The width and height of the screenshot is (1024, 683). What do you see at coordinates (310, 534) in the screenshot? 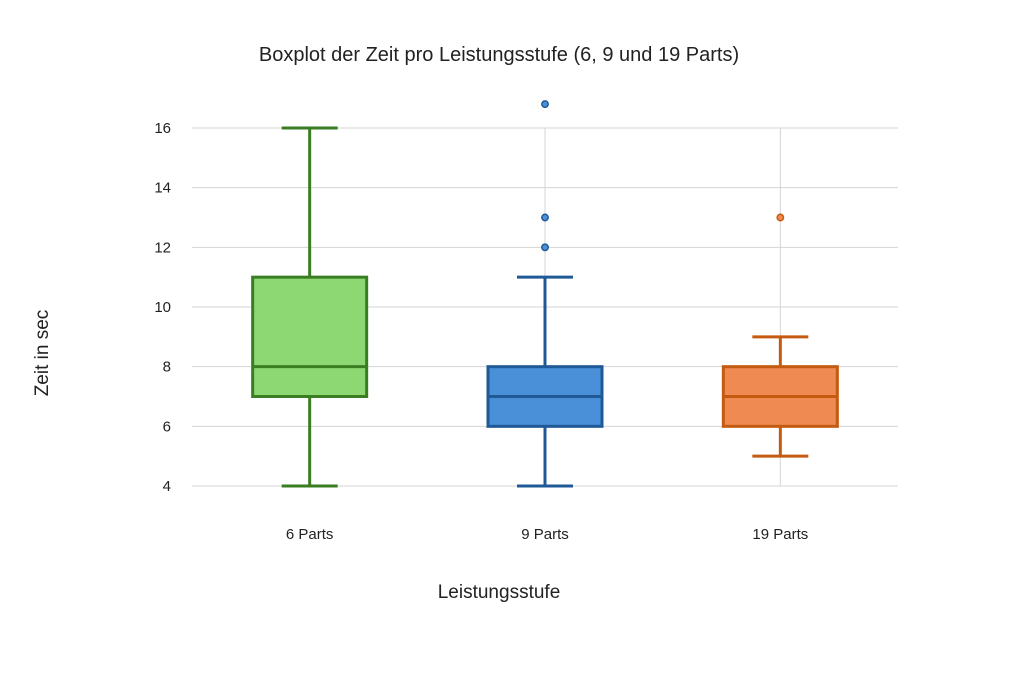
I see `x-tick-label: 6 Parts` at bounding box center [310, 534].